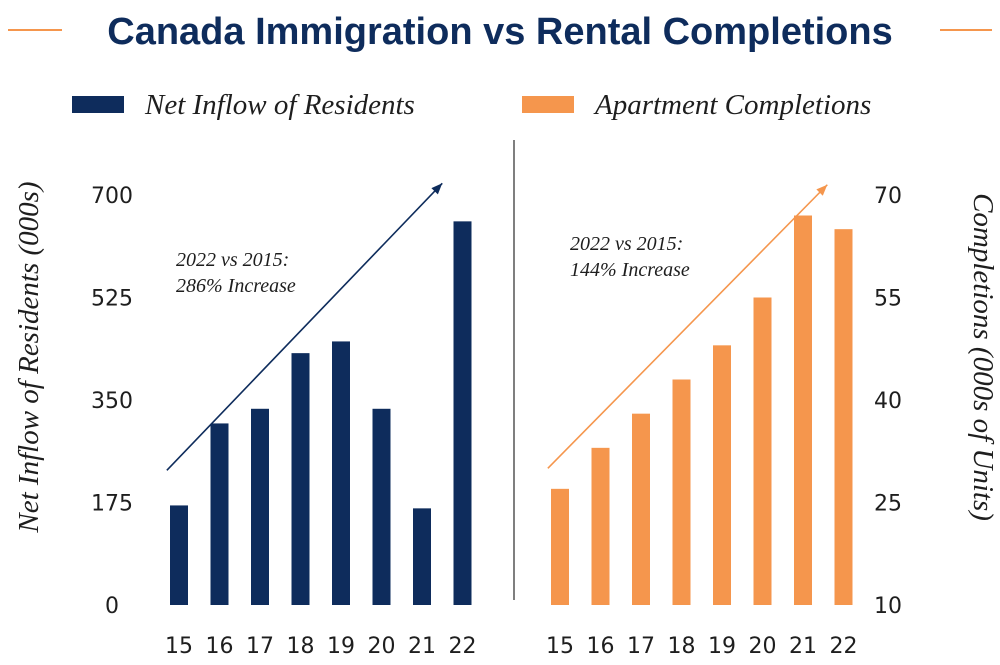 The height and width of the screenshot is (665, 1000). I want to click on net-inflow-trend-arrowhead, so click(437, 189).